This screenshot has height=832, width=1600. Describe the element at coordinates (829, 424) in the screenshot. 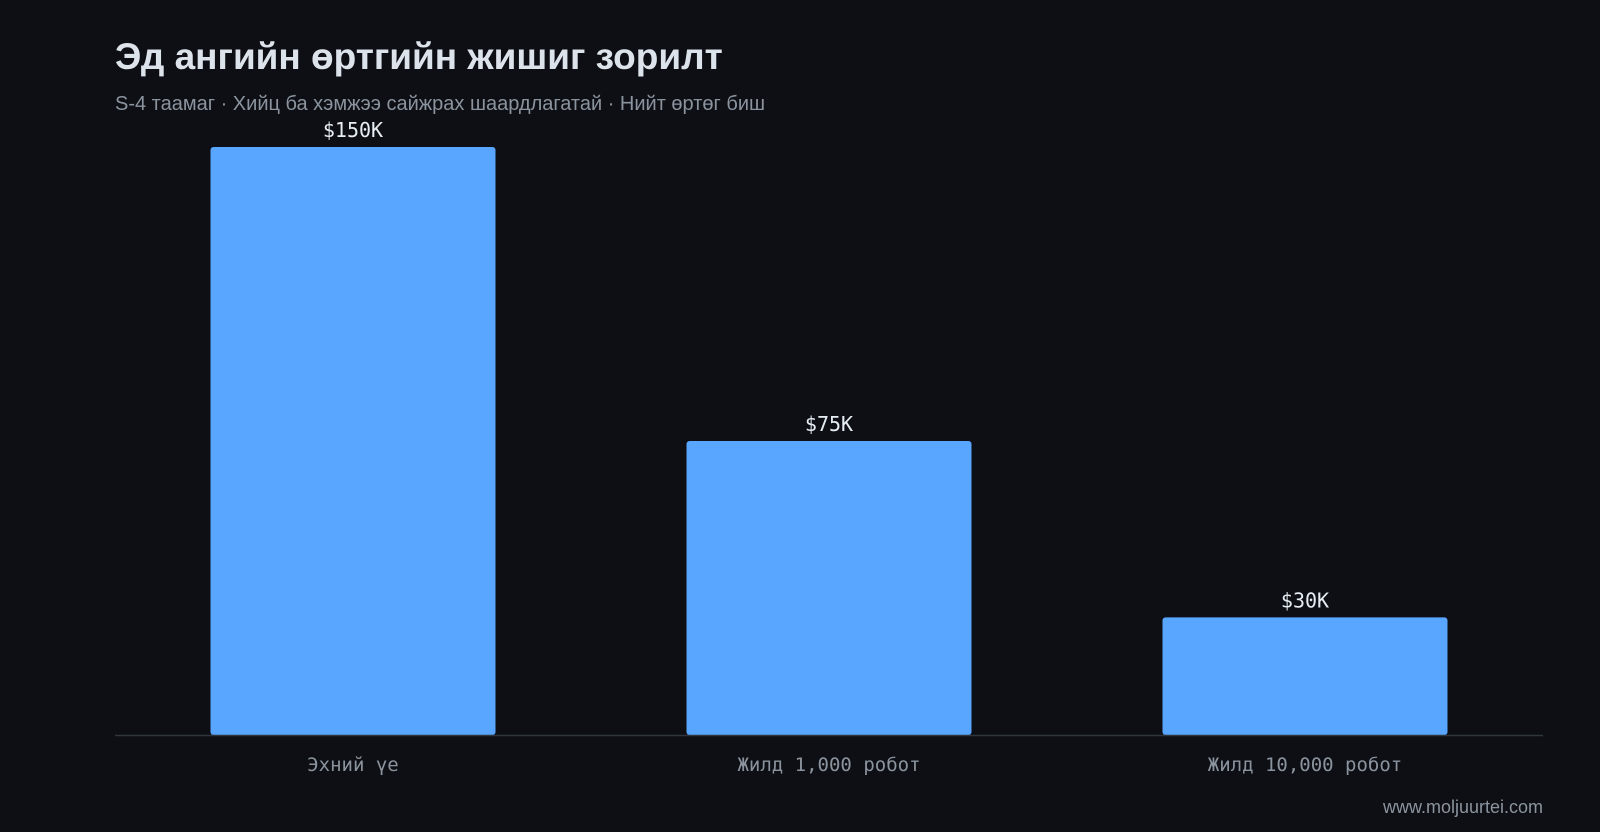

I see `bar-value-label: $75K` at that location.